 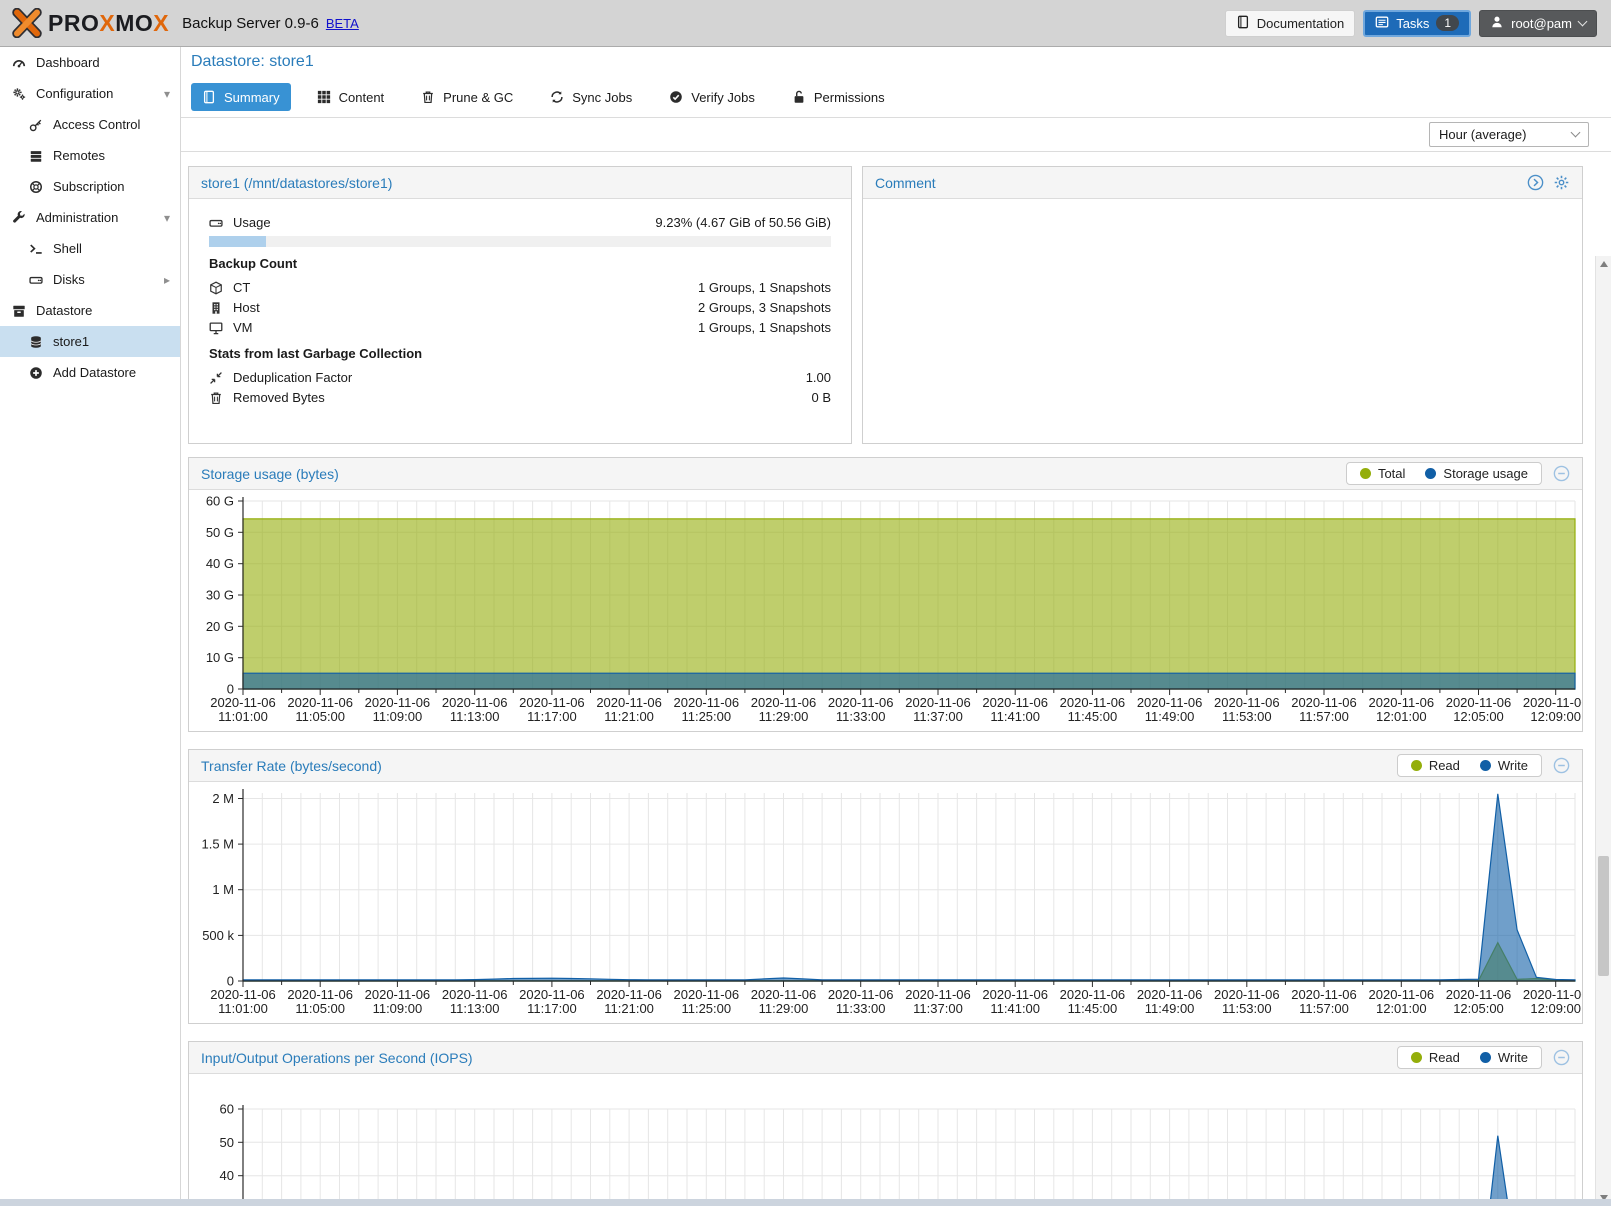 I want to click on stat-row-ct: CT 1 Groups, 1 Snapshots, so click(x=520, y=287).